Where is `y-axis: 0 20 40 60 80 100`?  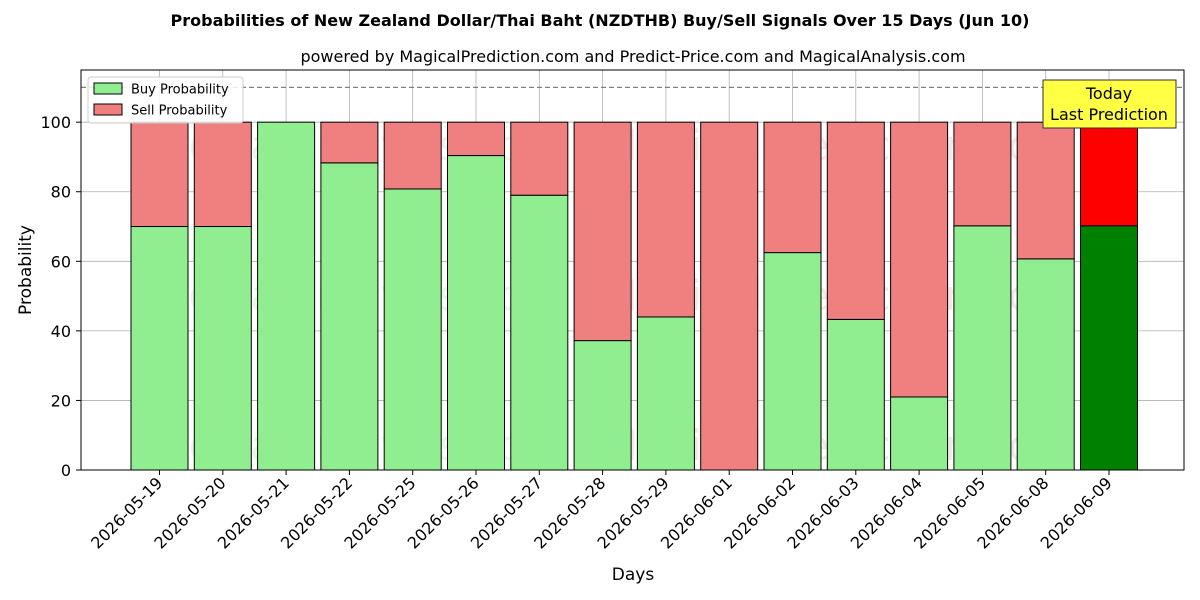
y-axis: 0 20 40 60 80 100 is located at coordinates (60, 296).